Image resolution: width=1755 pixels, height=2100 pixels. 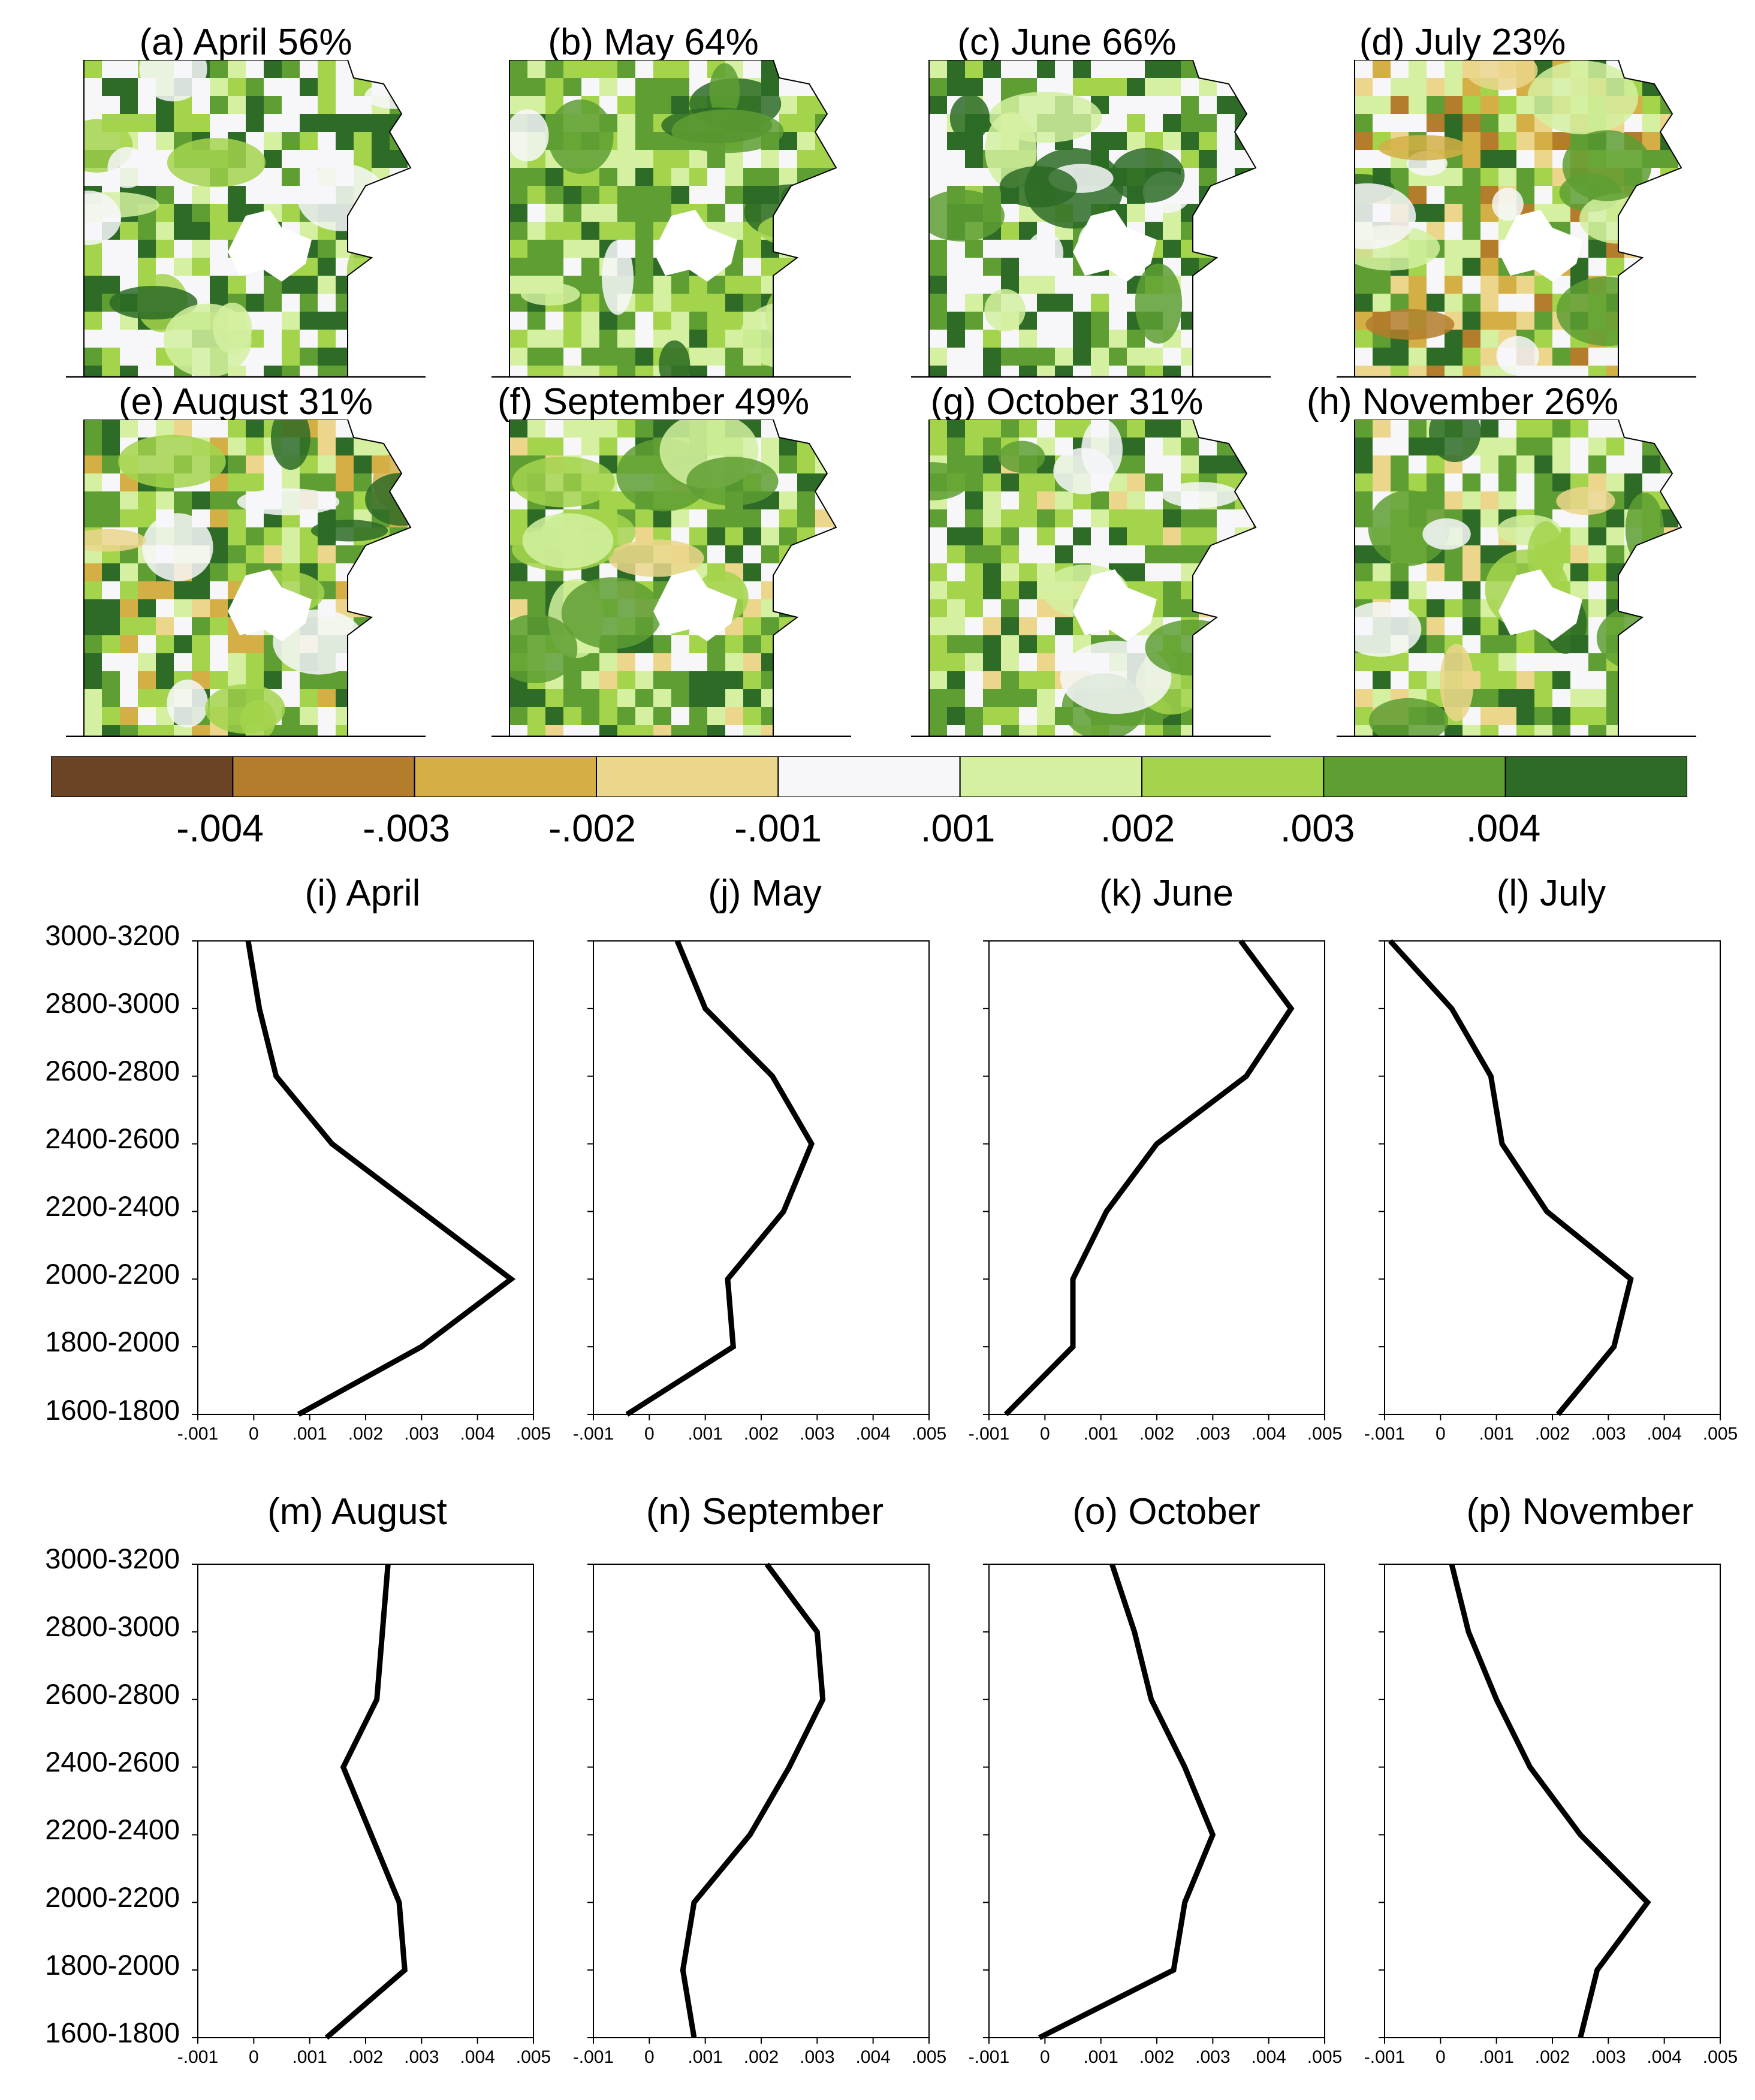 What do you see at coordinates (765, 893) in the screenshot?
I see `plot-title: (j) May` at bounding box center [765, 893].